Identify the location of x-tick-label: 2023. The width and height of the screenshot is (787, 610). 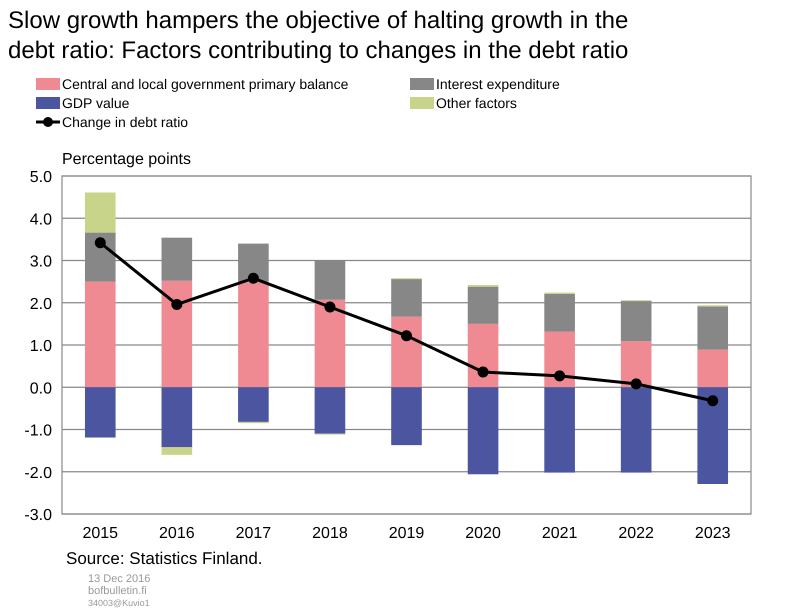
(712, 533).